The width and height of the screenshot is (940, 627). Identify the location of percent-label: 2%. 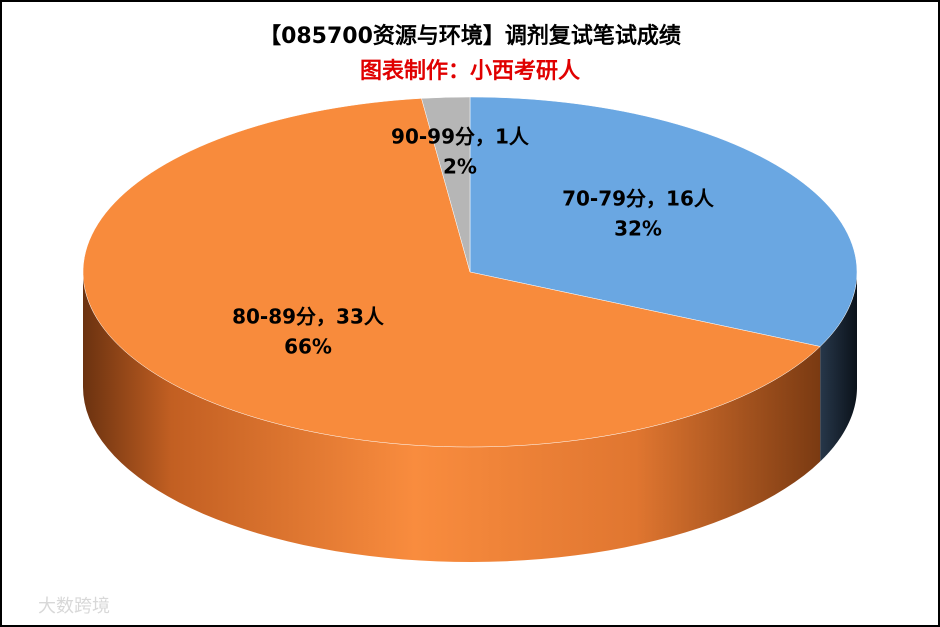
(460, 167).